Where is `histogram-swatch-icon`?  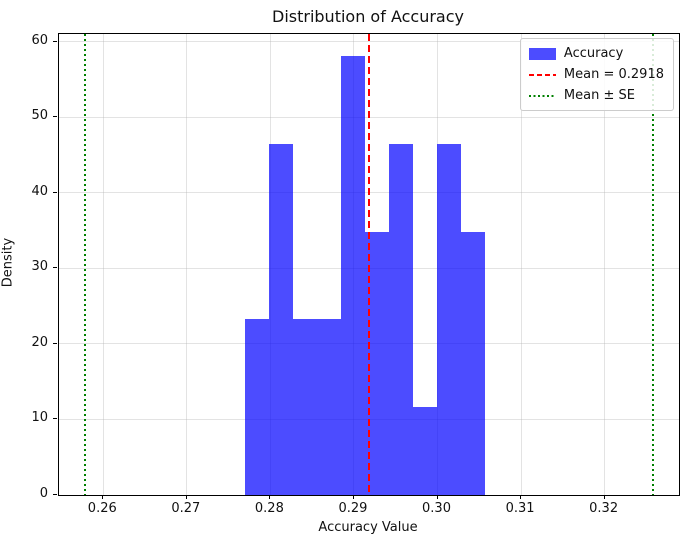
histogram-swatch-icon is located at coordinates (542, 53).